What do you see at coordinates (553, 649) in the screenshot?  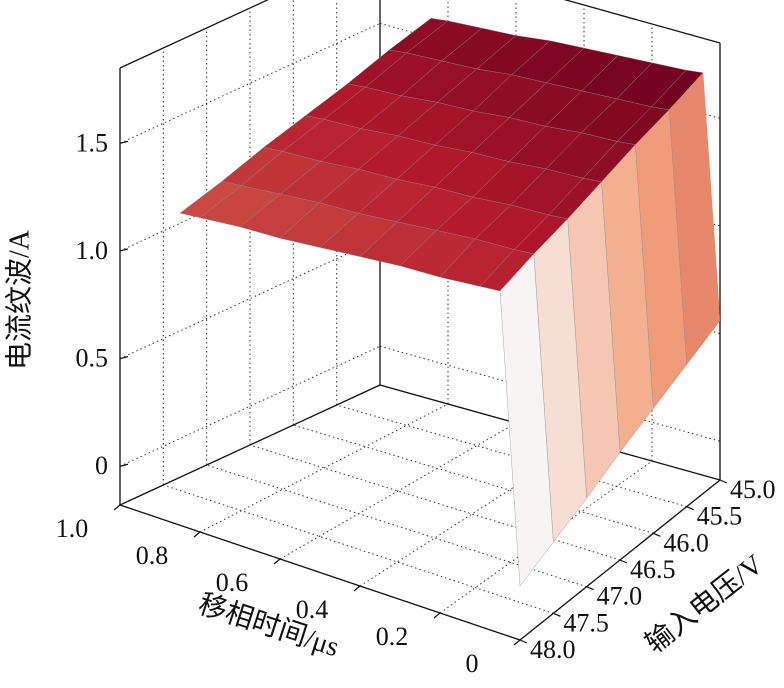 I see `y-tick-label: 48.0` at bounding box center [553, 649].